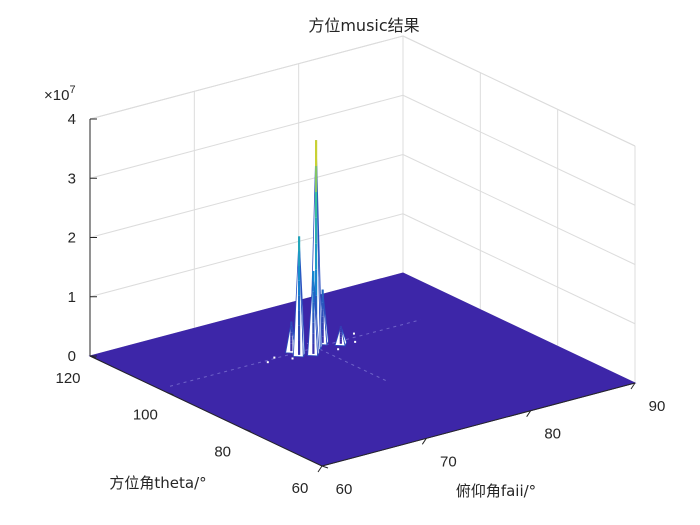 This screenshot has height=525, width=700. What do you see at coordinates (496, 491) in the screenshot?
I see `x-axis-label: 俯仰角faii/°` at bounding box center [496, 491].